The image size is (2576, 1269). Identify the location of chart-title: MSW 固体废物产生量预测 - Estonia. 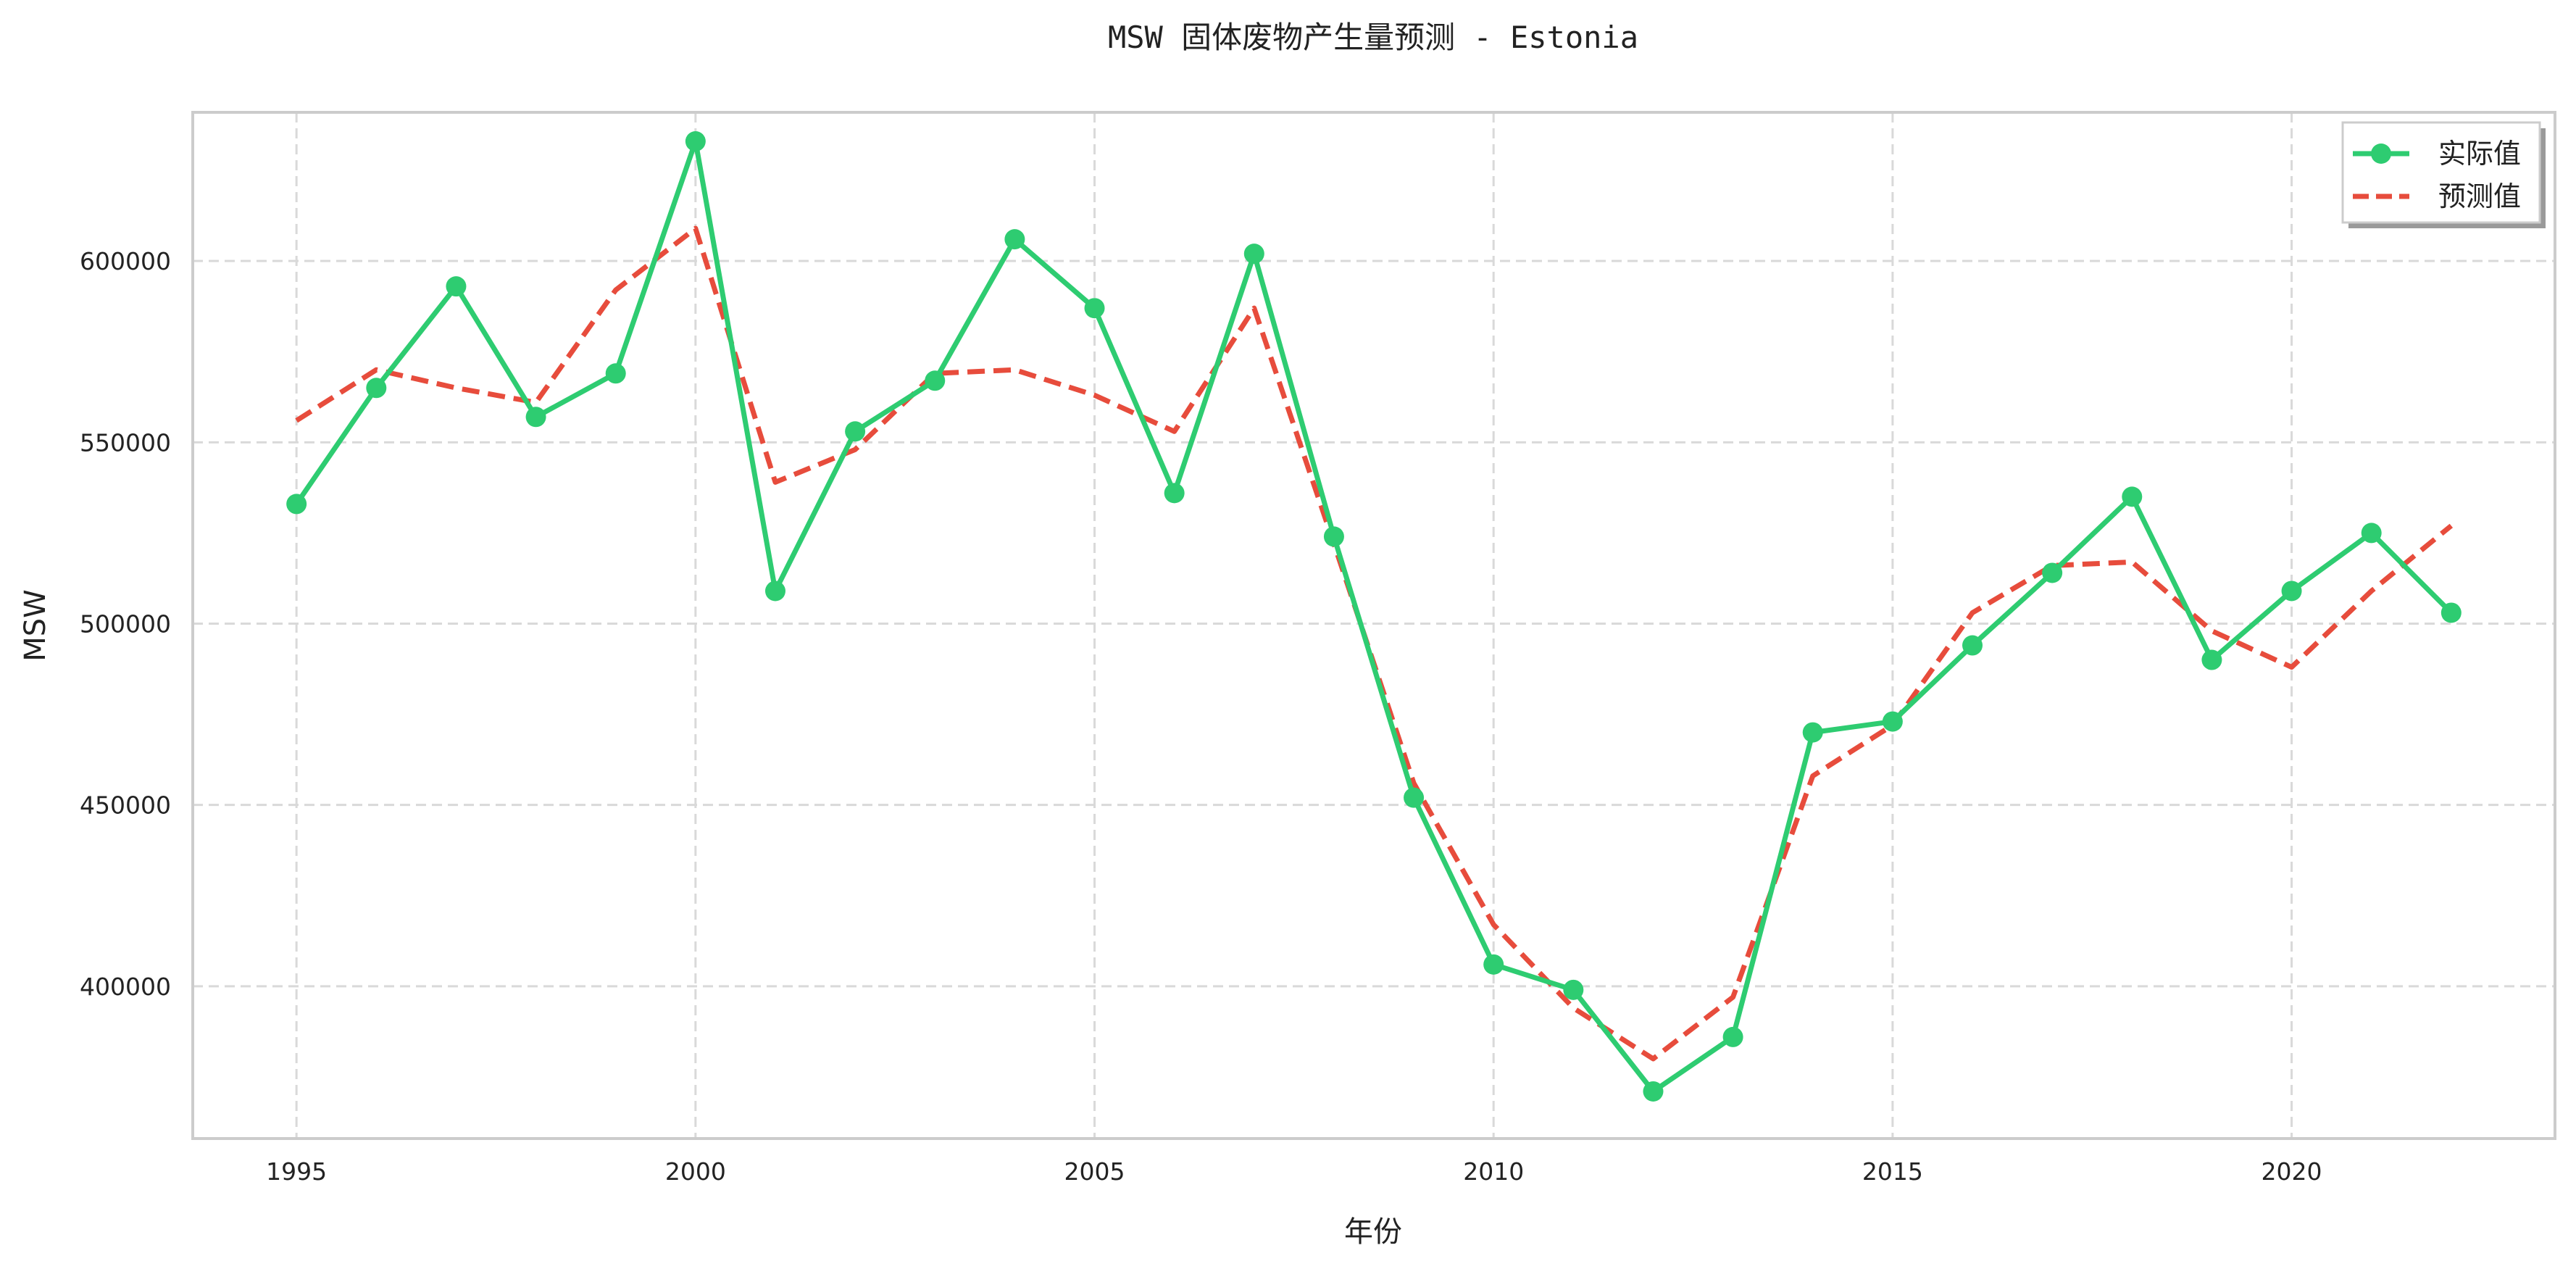
(1373, 38).